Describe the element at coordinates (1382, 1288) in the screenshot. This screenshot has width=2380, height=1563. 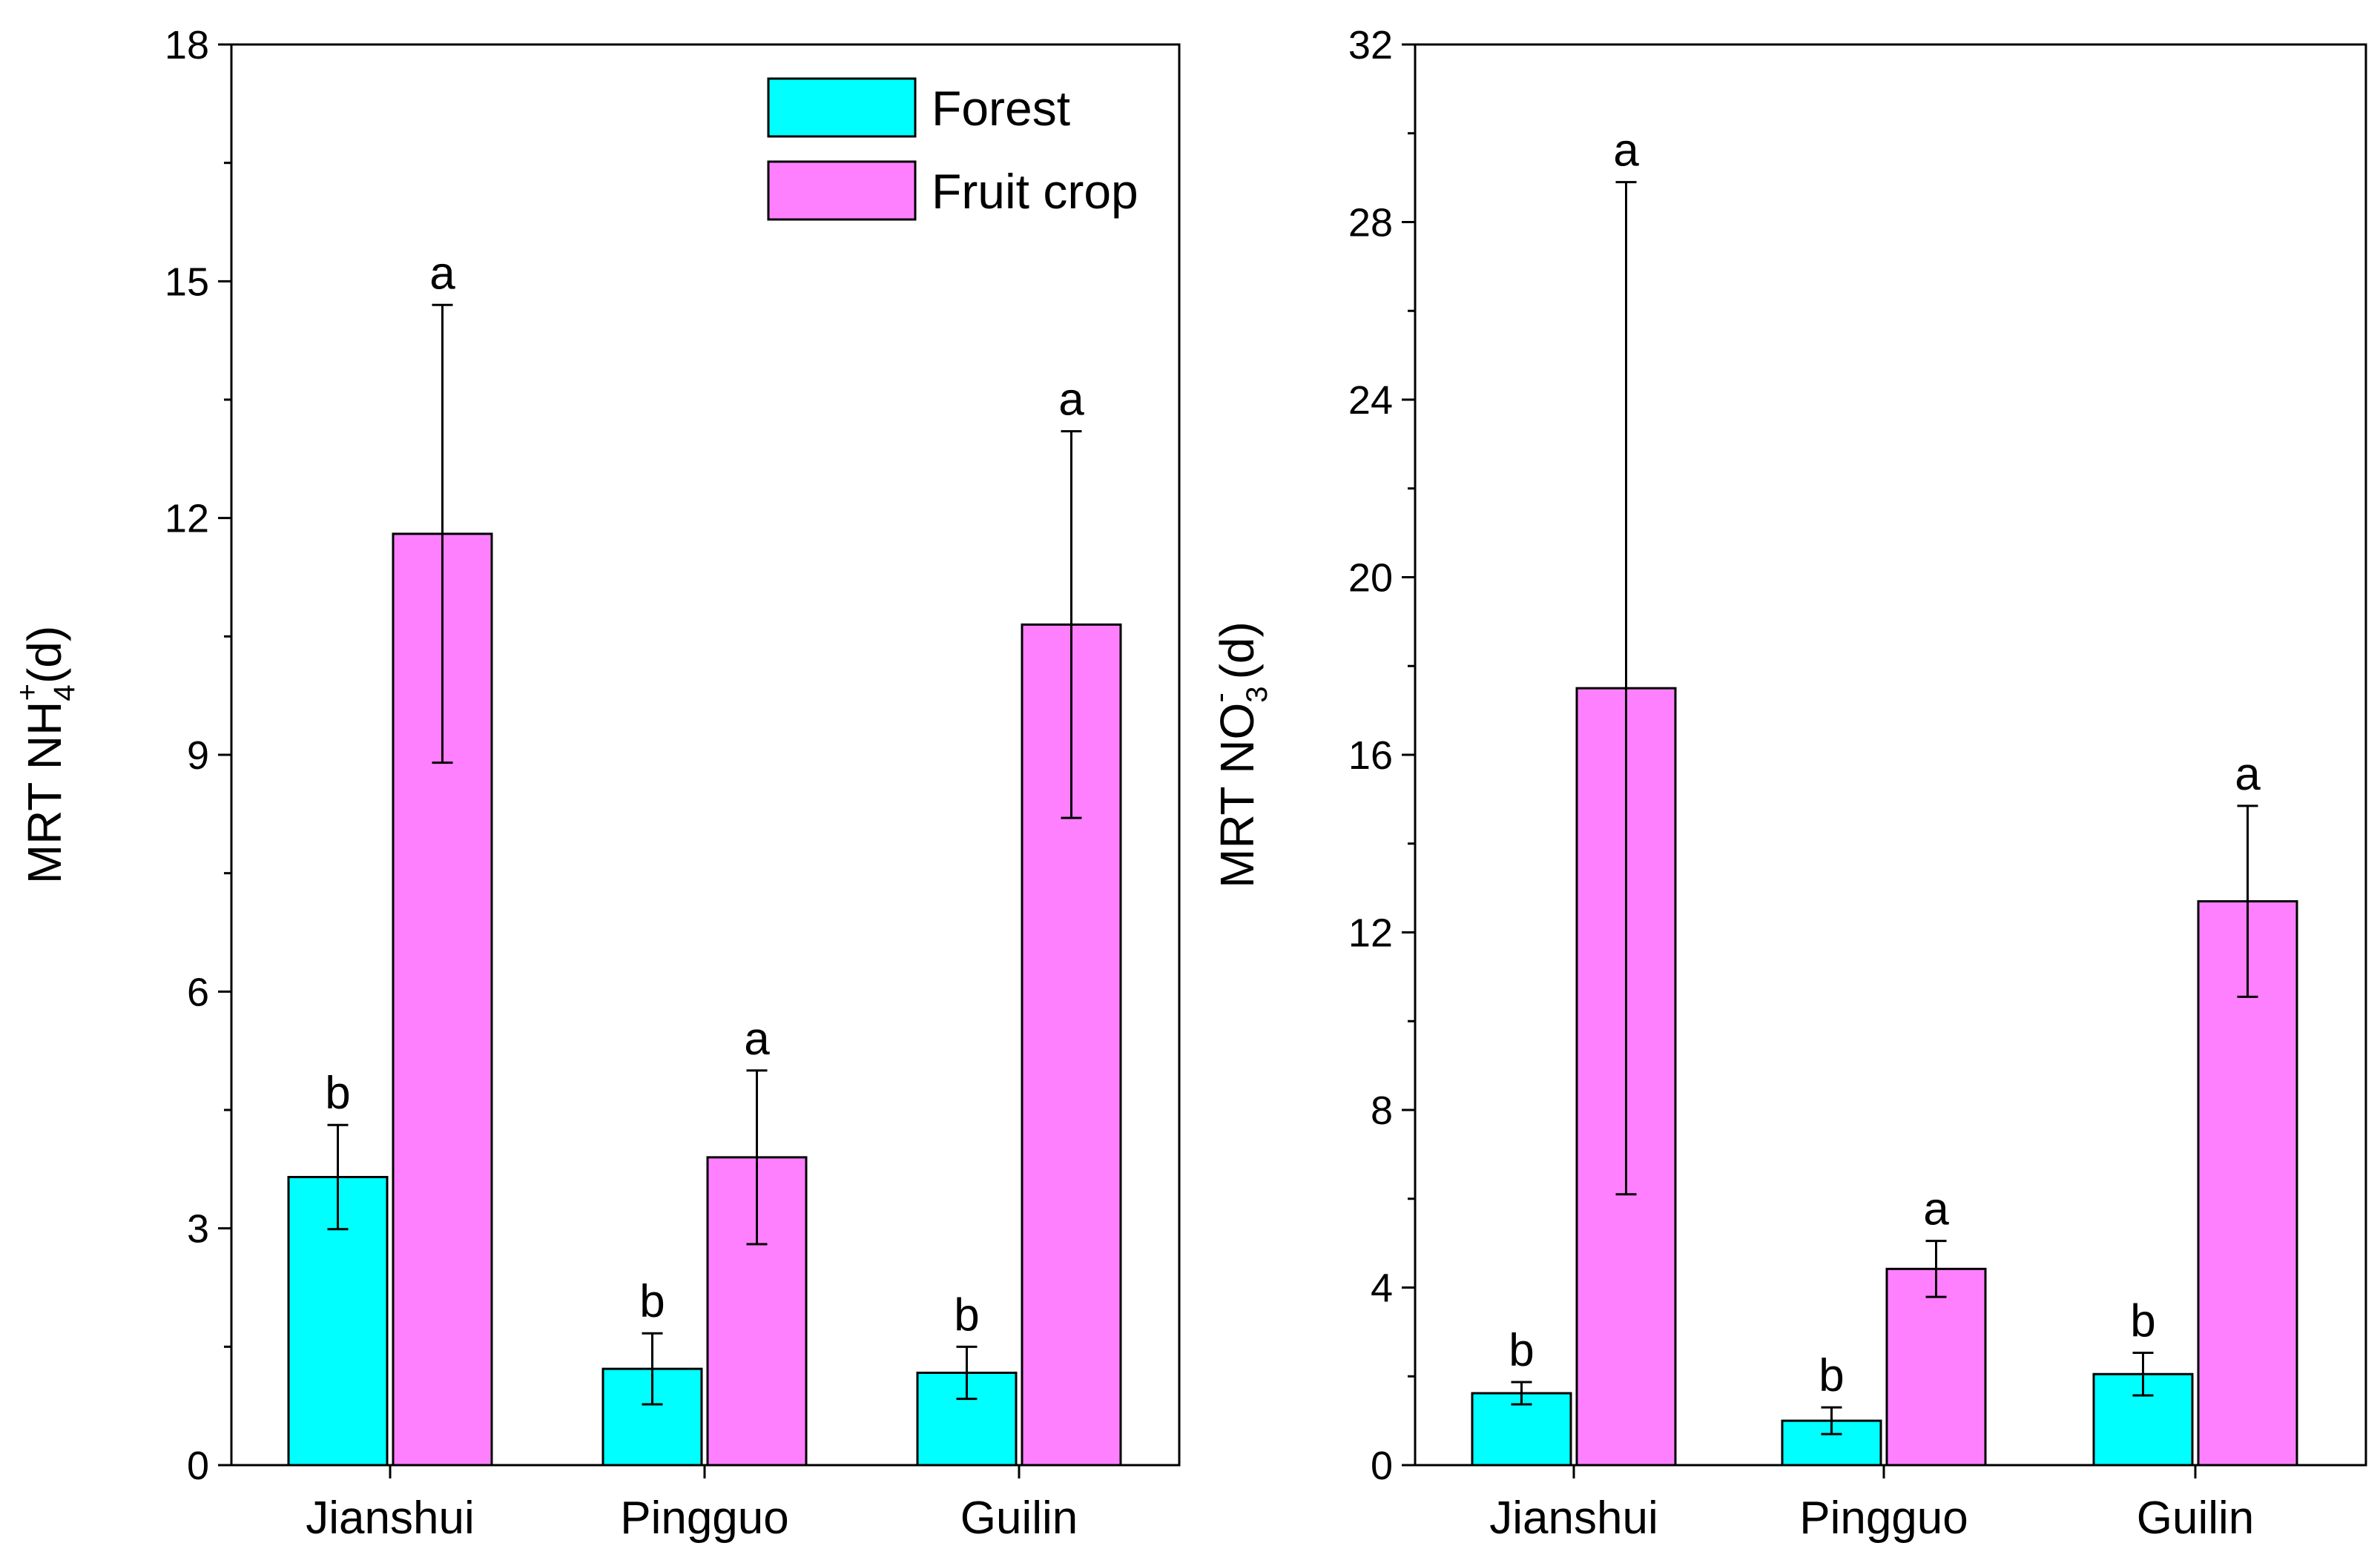
I see `y-tick-label: 4` at that location.